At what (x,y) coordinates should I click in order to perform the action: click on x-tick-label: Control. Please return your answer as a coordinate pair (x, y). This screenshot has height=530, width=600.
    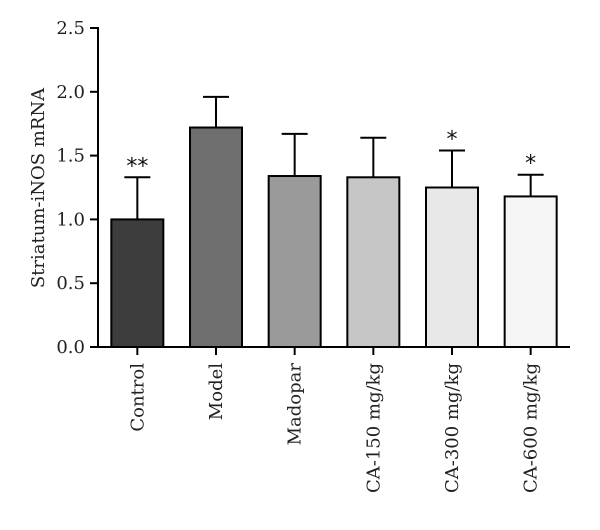
    Looking at the image, I should click on (137, 397).